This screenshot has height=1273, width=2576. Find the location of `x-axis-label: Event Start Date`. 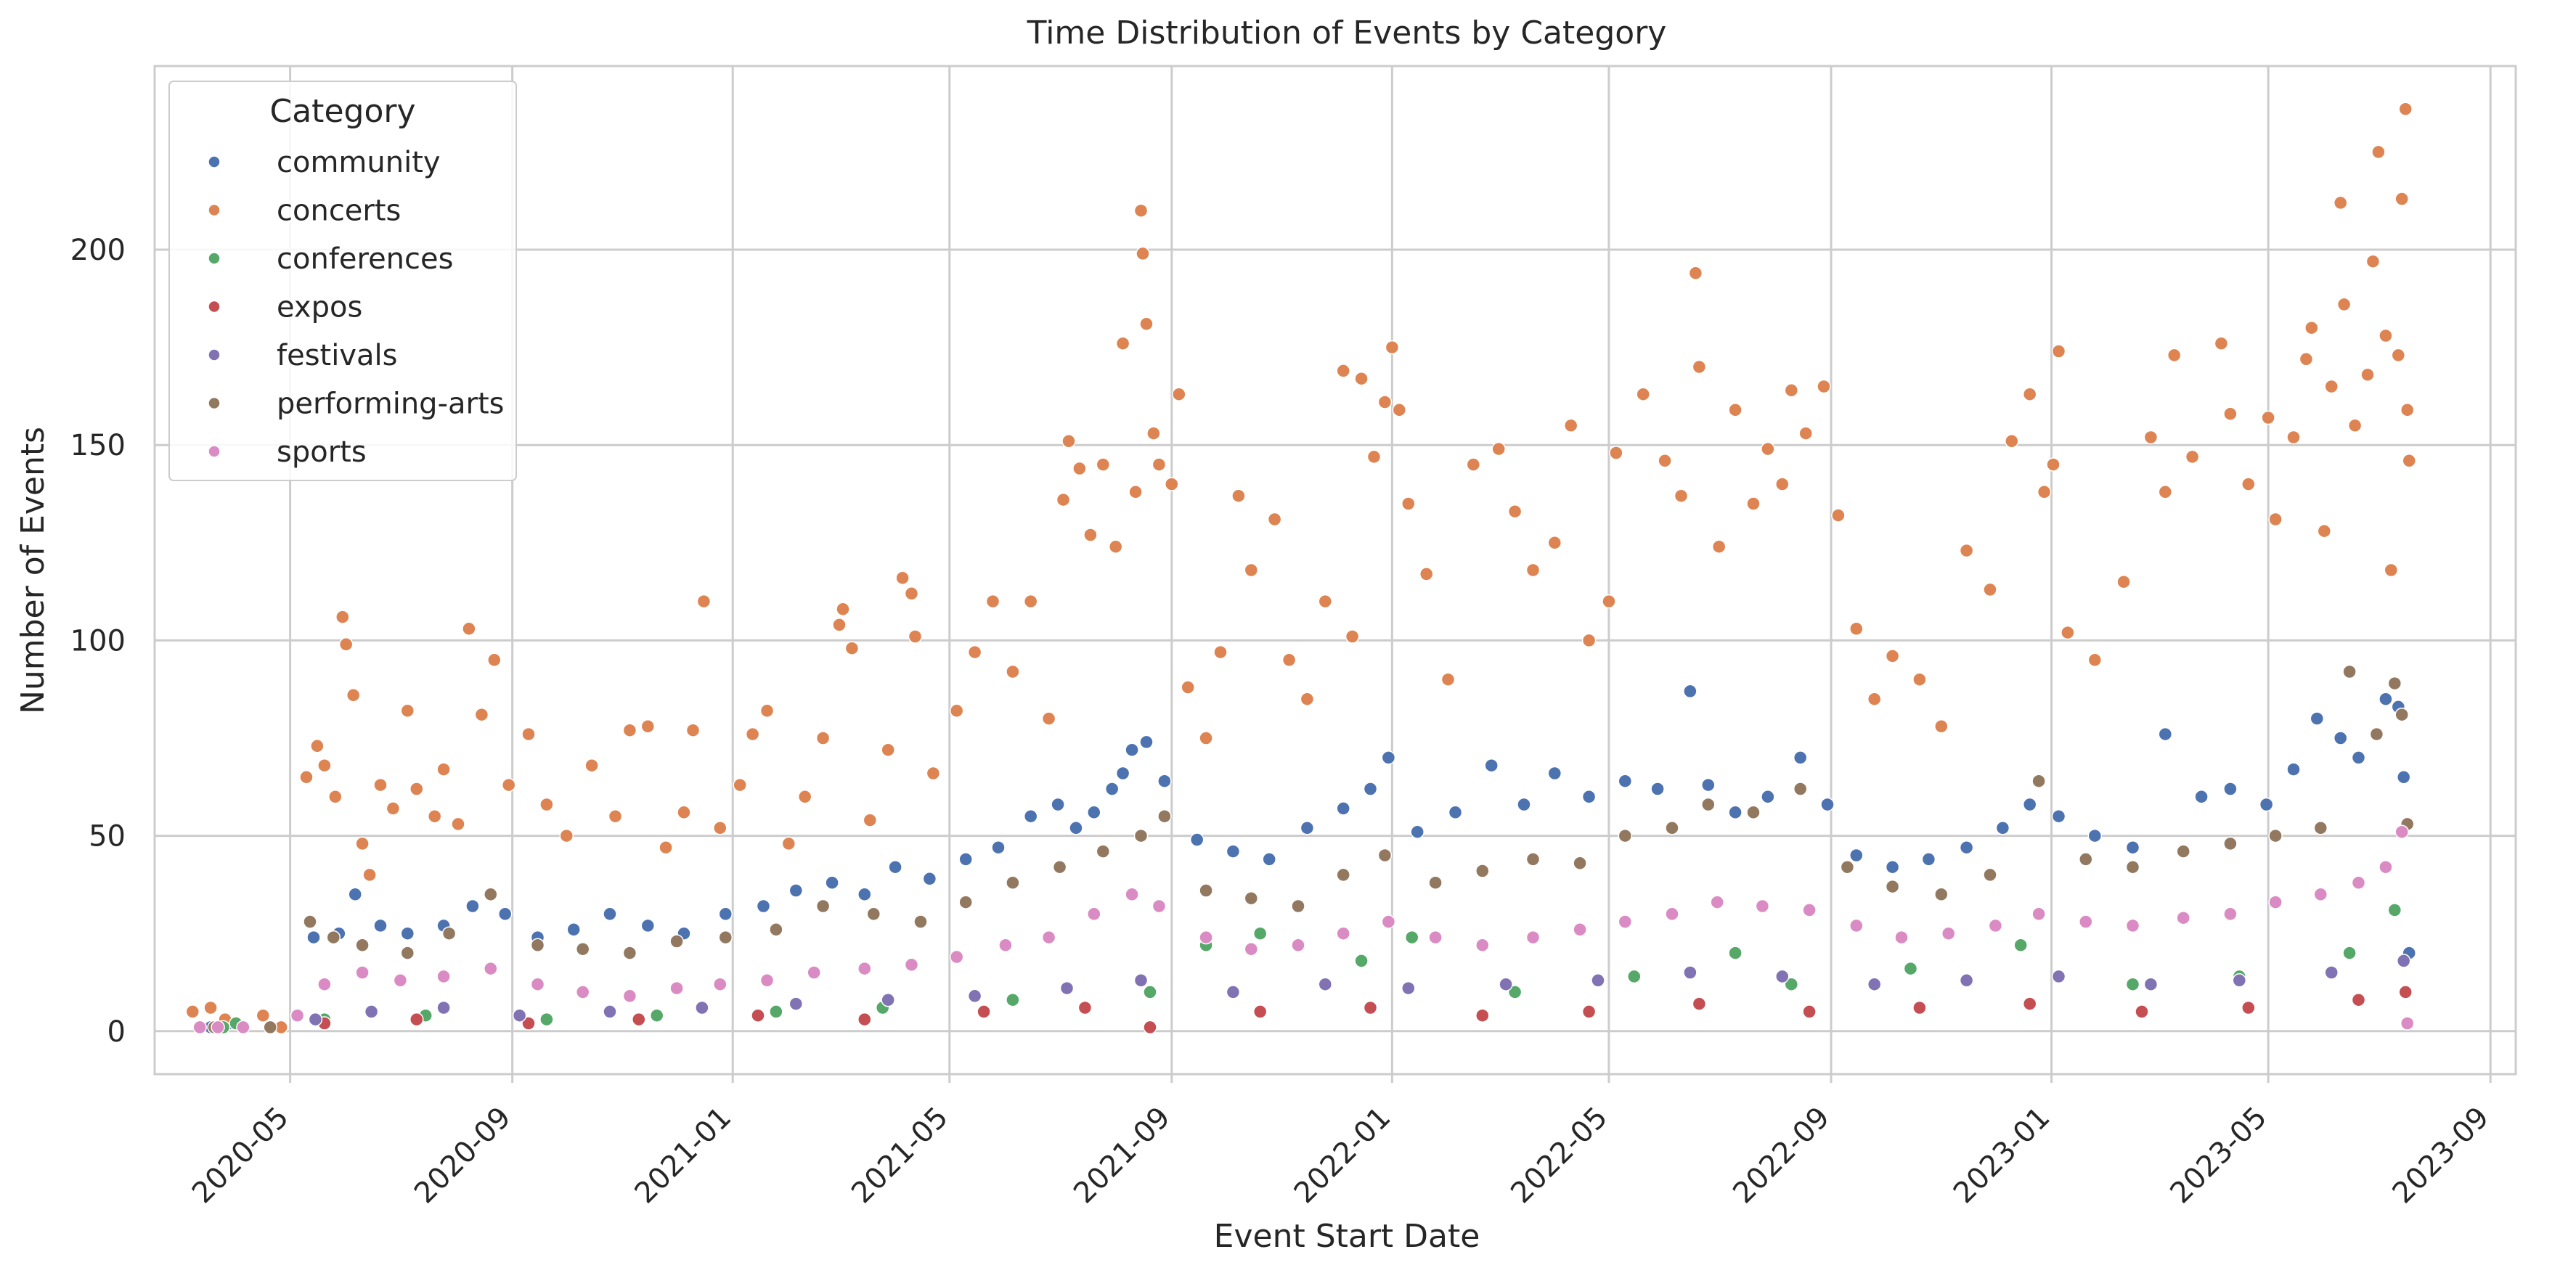

x-axis-label: Event Start Date is located at coordinates (1347, 1236).